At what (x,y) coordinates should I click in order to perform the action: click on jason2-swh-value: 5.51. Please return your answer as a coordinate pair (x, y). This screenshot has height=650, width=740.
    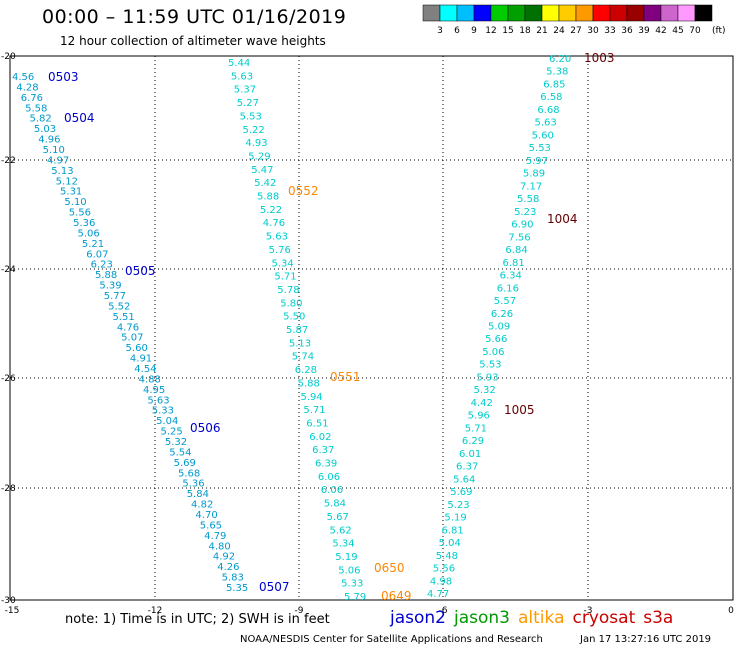
    Looking at the image, I should click on (123, 317).